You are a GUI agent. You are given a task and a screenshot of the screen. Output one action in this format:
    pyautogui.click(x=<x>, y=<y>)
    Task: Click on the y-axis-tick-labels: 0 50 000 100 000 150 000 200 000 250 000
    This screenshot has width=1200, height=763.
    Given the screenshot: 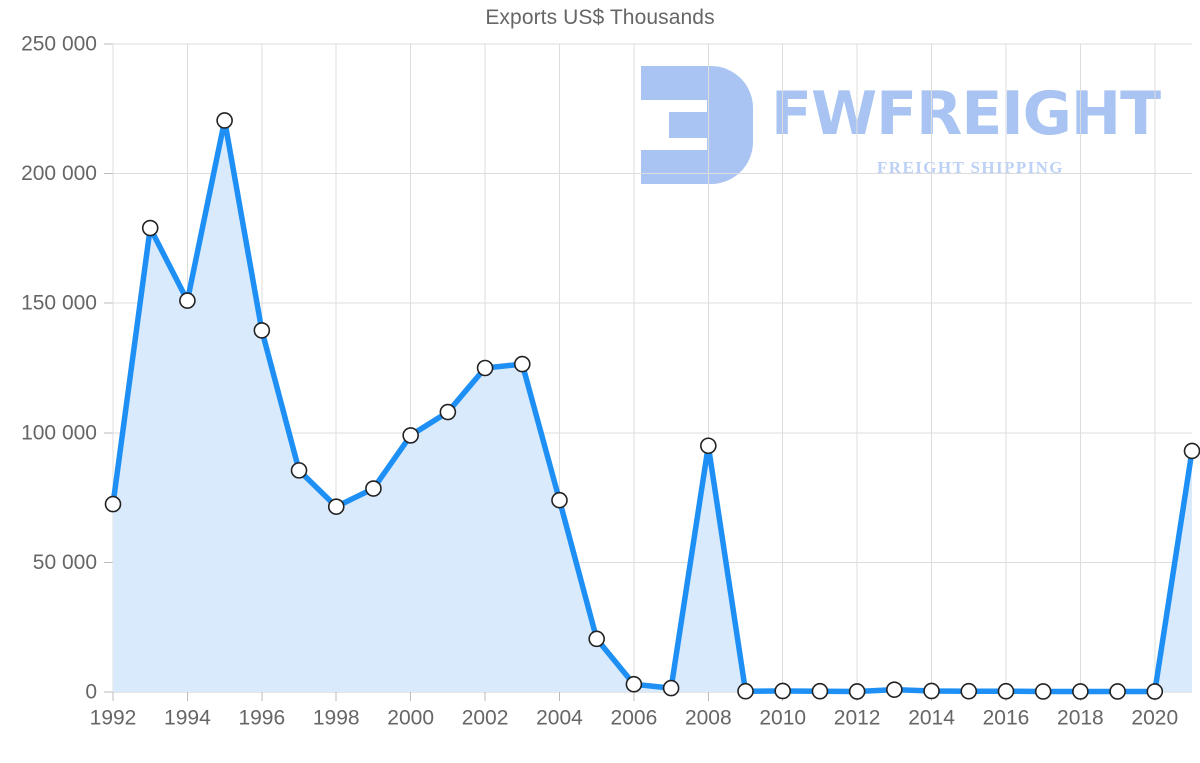 What is the action you would take?
    pyautogui.click(x=59, y=368)
    